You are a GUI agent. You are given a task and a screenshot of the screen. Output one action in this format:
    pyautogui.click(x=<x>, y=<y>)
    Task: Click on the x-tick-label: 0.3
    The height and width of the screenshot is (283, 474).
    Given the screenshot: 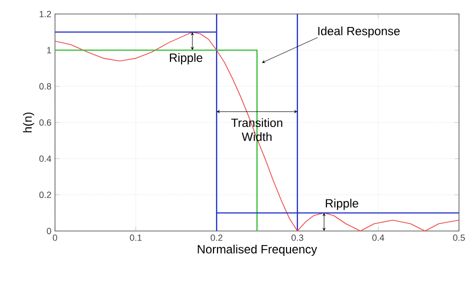 What is the action you would take?
    pyautogui.click(x=298, y=237)
    